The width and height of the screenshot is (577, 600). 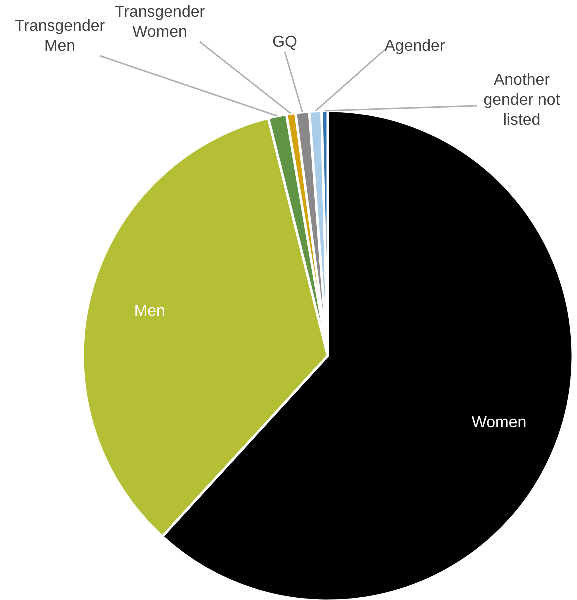 I want to click on category-label: Transgender, so click(x=60, y=26).